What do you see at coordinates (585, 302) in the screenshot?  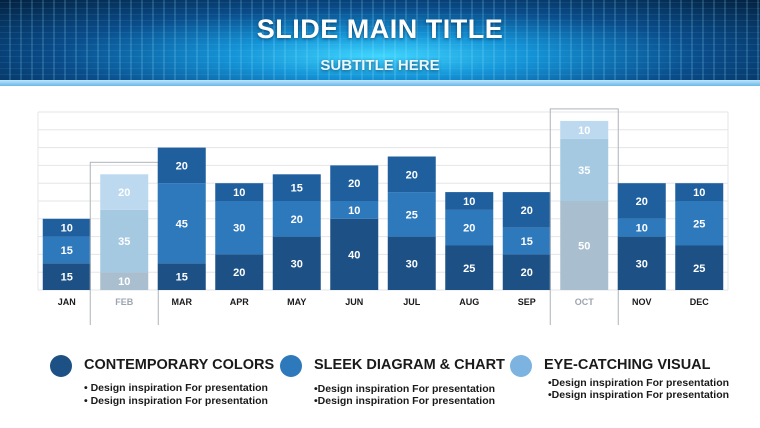 I see `x-tick-label: OCT` at bounding box center [585, 302].